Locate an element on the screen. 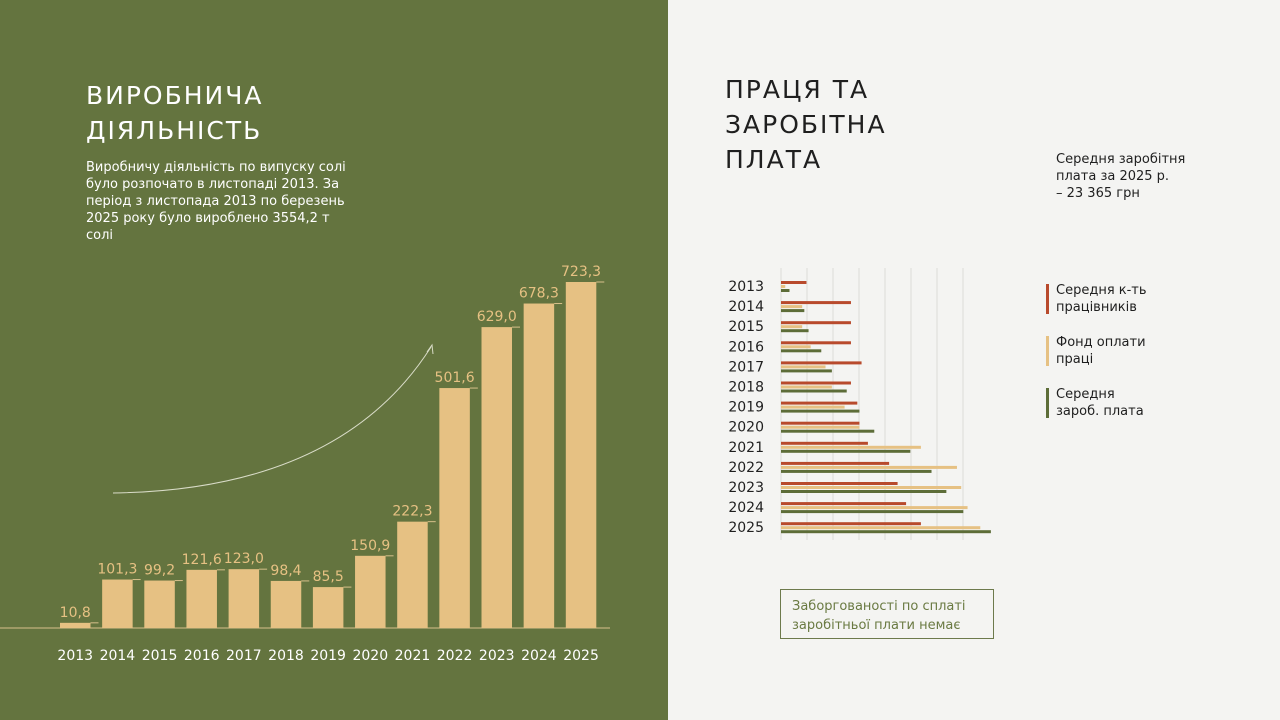 This screenshot has height=720, width=1280. bar-2025 is located at coordinates (581, 455).